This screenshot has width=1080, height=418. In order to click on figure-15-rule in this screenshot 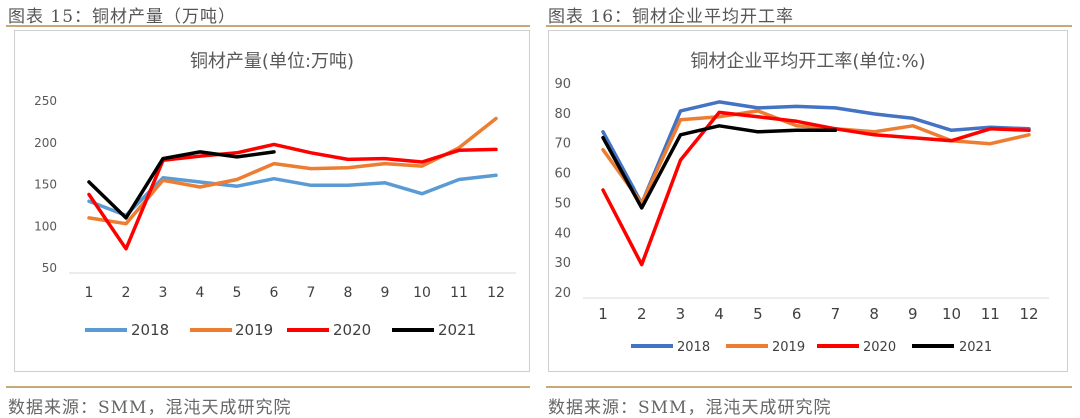, I will do `click(268, 26)`.